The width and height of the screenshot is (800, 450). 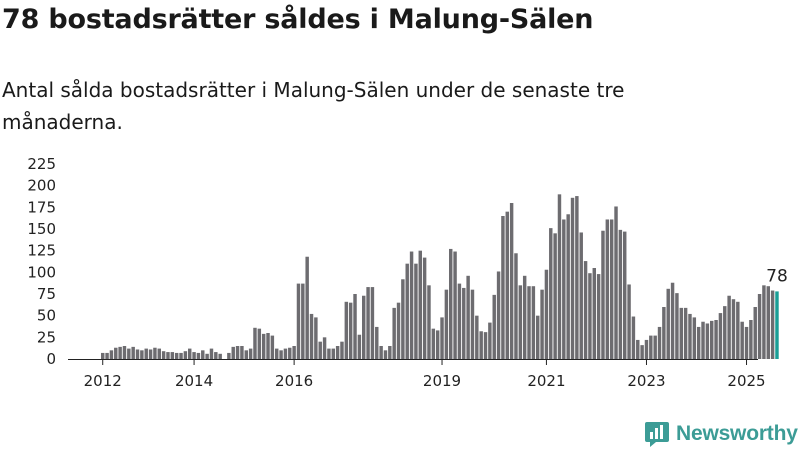 I want to click on x-tick-label: 2012, so click(x=103, y=381).